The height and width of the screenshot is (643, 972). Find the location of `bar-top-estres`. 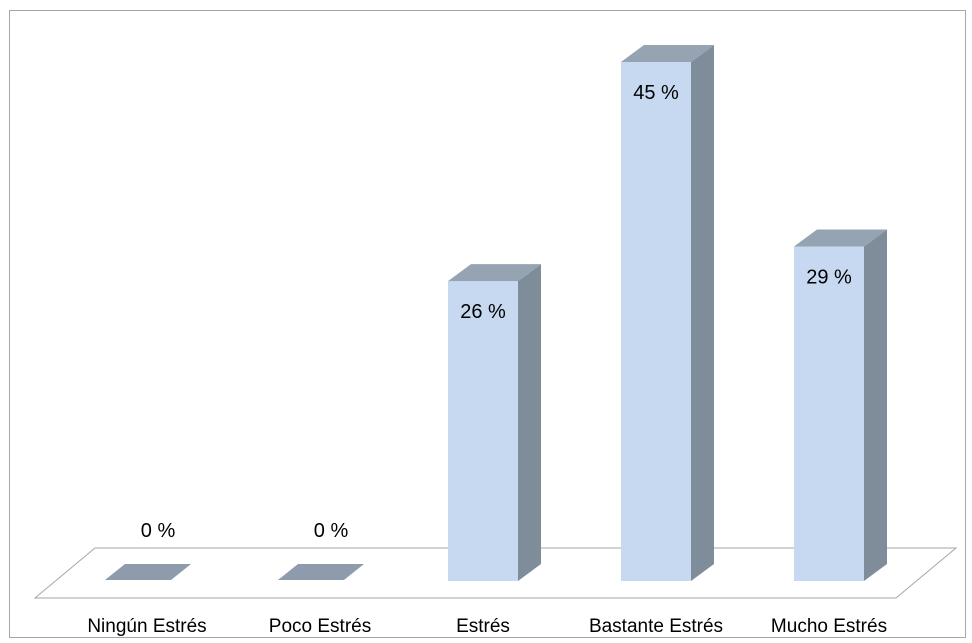

bar-top-estres is located at coordinates (494, 273).